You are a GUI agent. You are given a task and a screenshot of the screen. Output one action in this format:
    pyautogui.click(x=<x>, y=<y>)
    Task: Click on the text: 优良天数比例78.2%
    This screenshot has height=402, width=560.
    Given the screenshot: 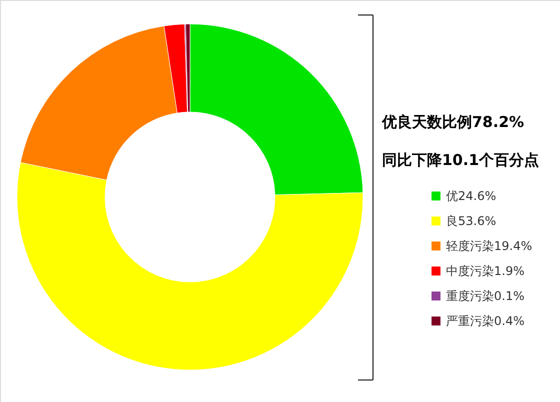 What is the action you would take?
    pyautogui.click(x=452, y=122)
    